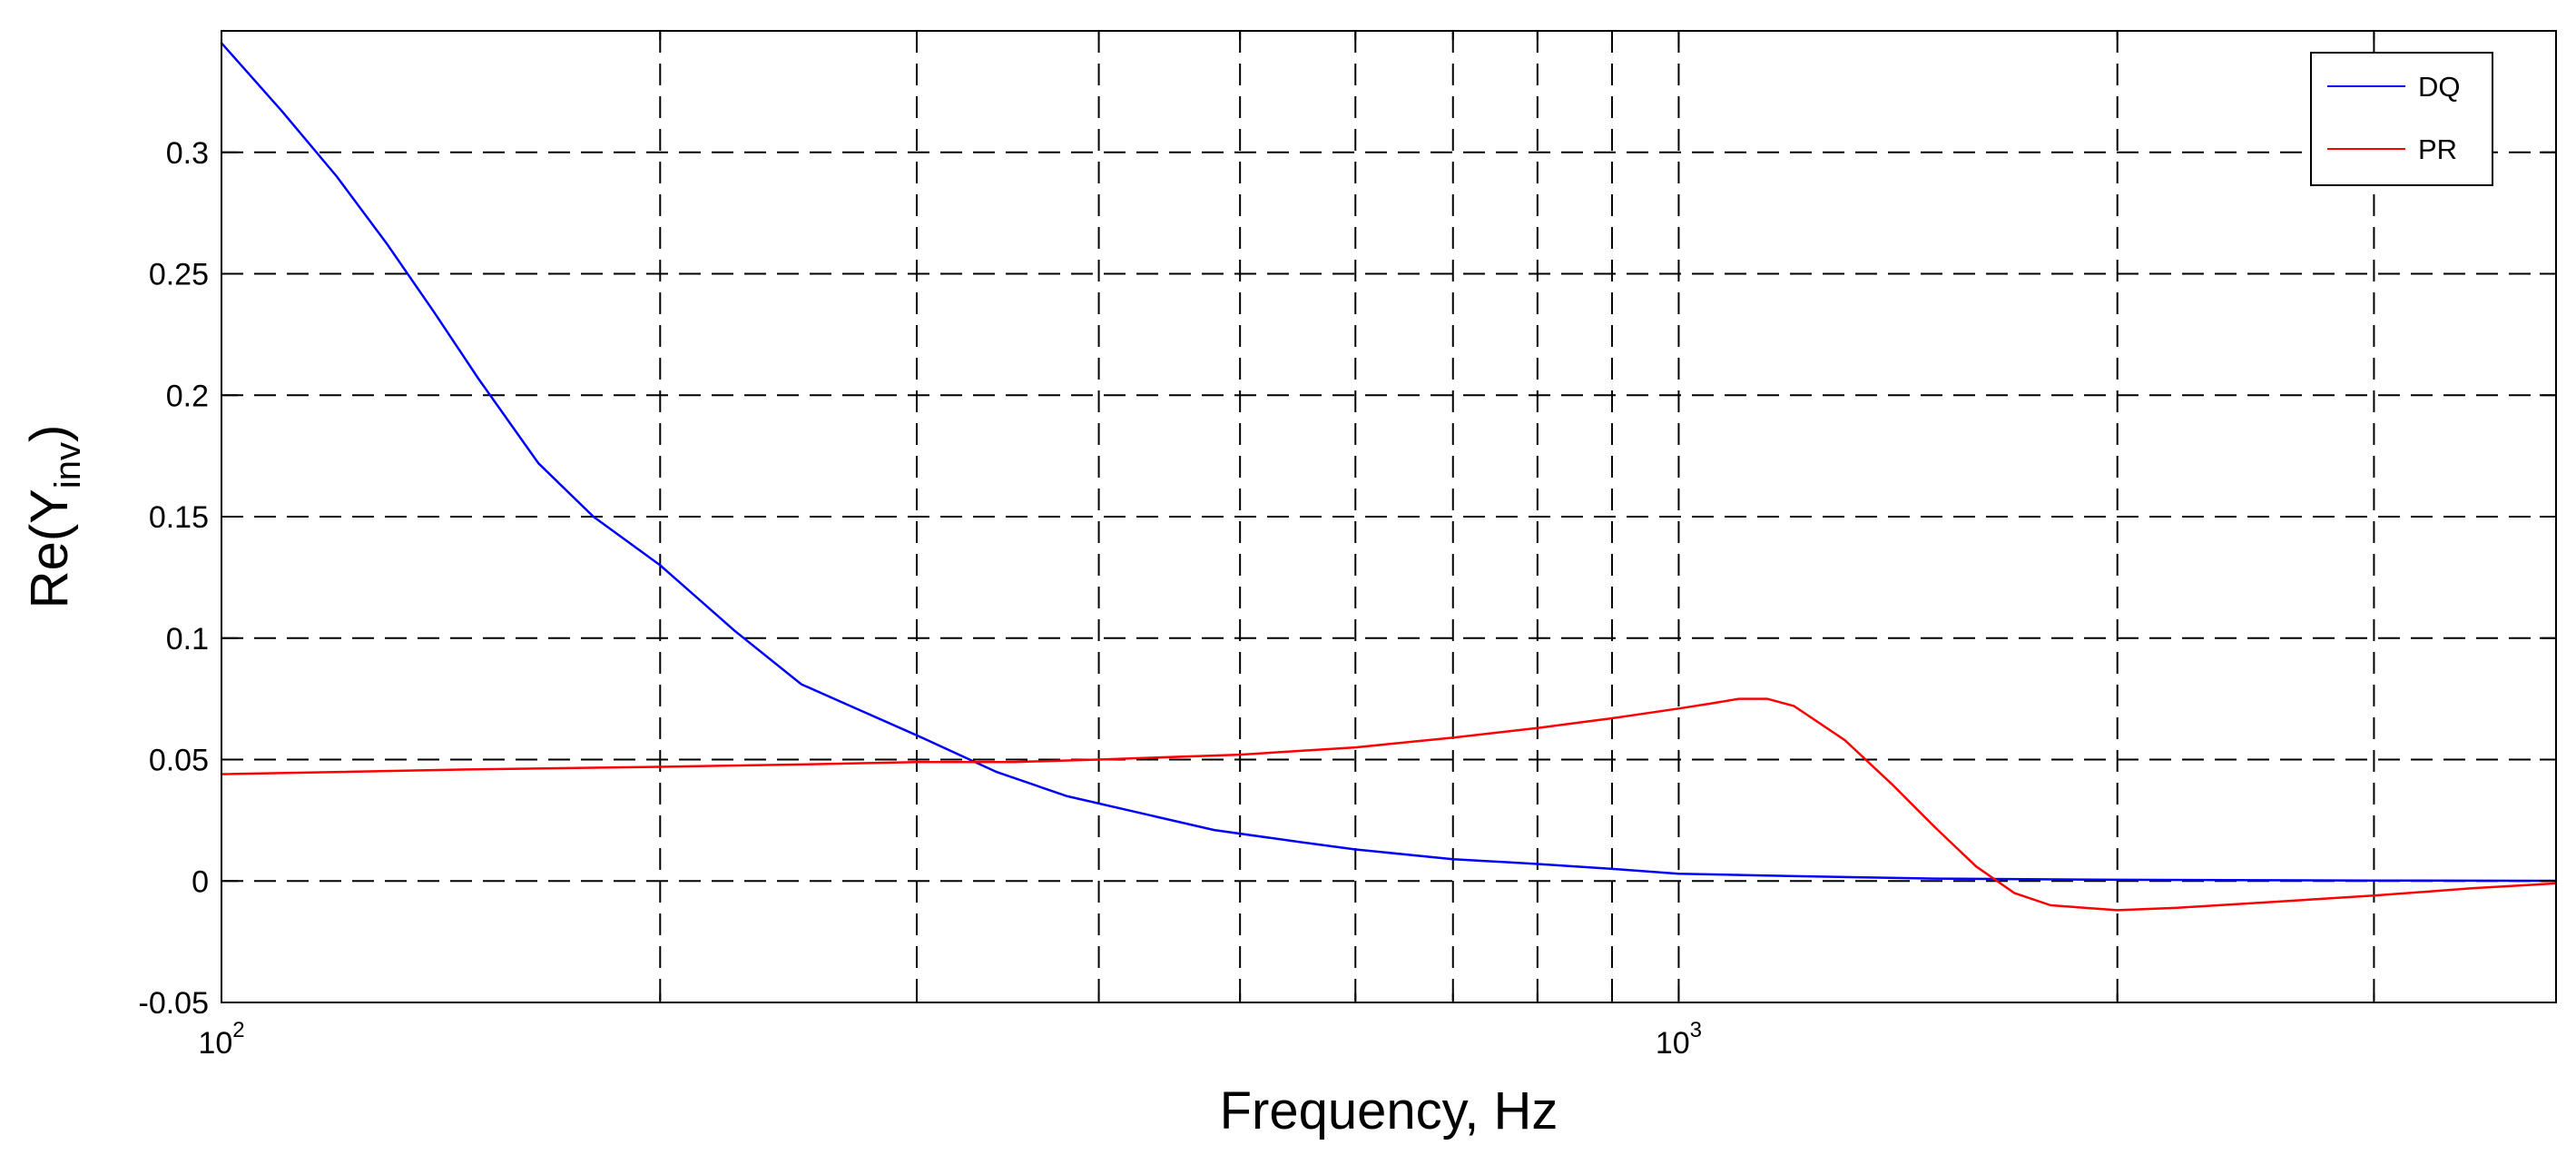 The image size is (2576, 1155). What do you see at coordinates (49, 433) in the screenshot?
I see `y-axis-title-close: )` at bounding box center [49, 433].